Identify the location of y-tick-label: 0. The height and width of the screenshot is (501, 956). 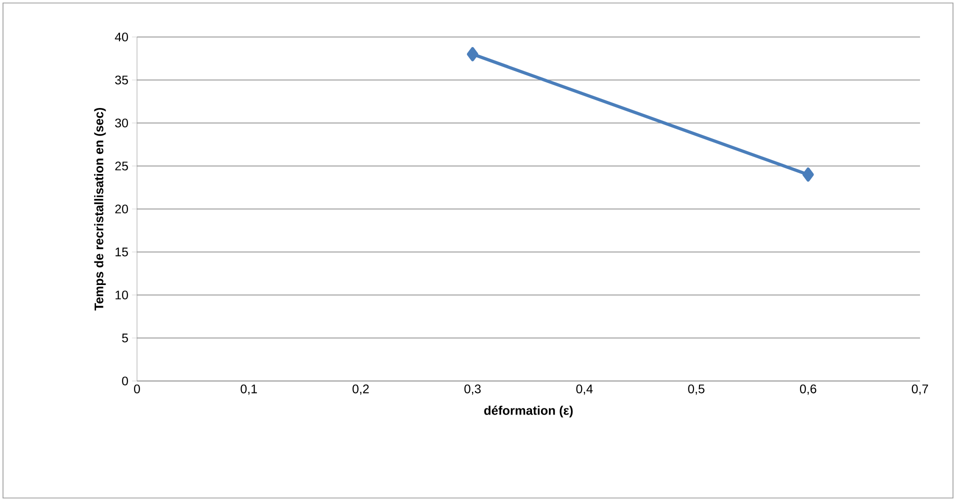
(125, 381).